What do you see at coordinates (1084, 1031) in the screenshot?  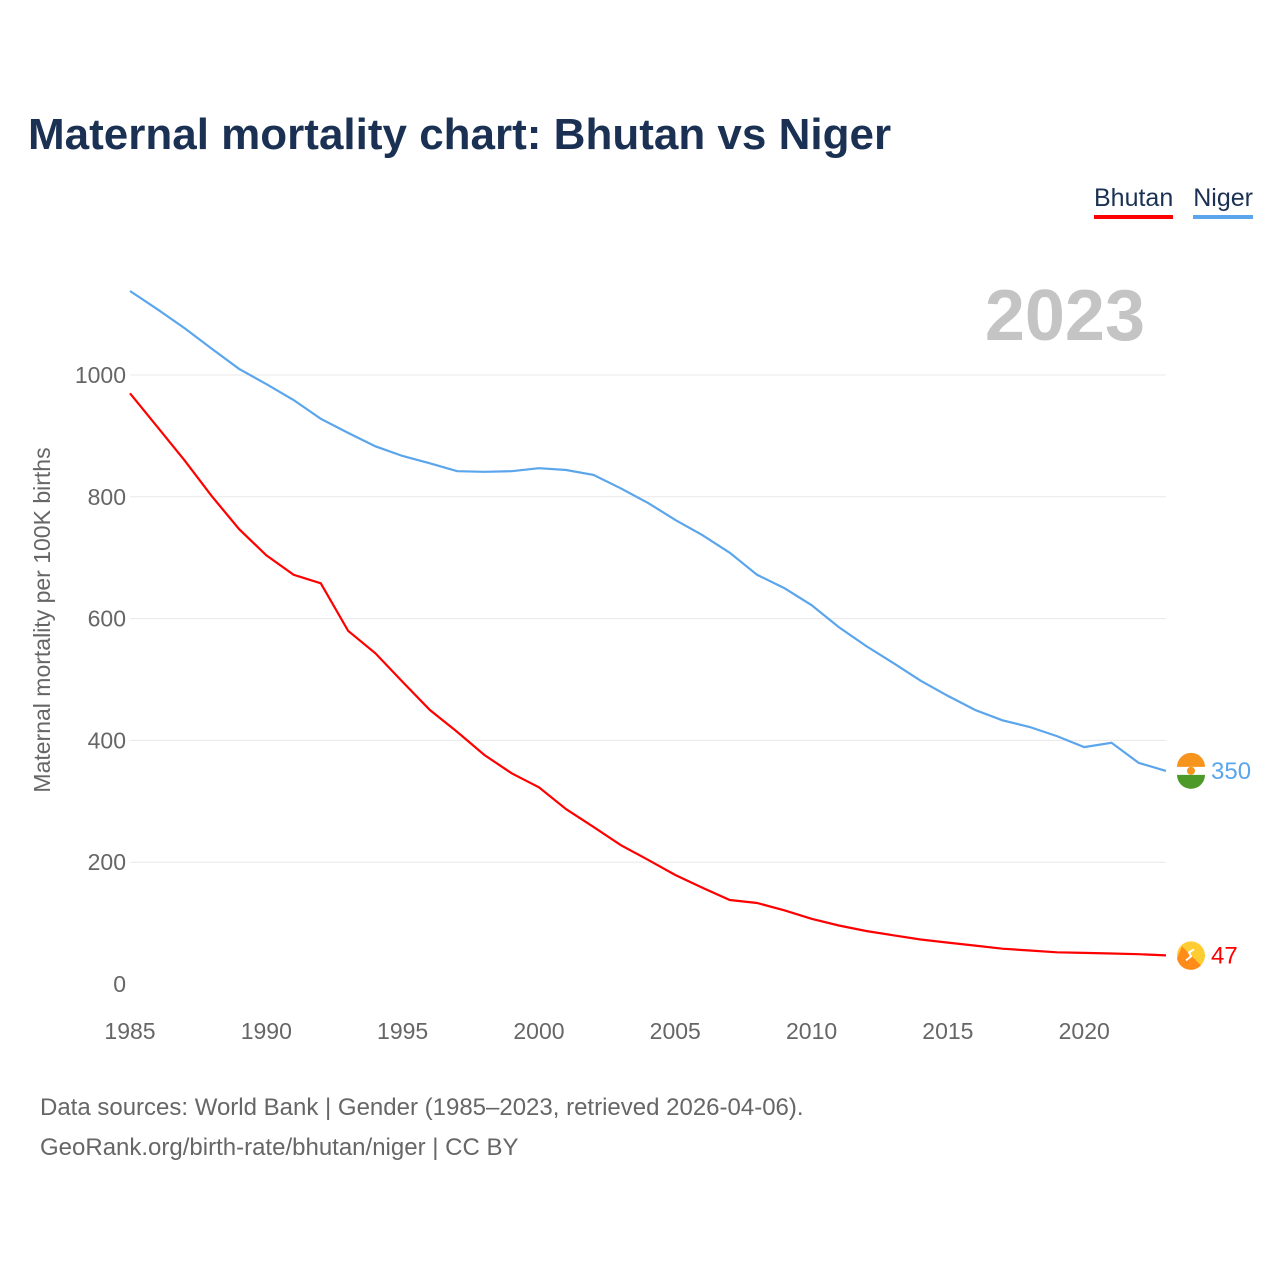 I see `x-tick-label: 2020` at bounding box center [1084, 1031].